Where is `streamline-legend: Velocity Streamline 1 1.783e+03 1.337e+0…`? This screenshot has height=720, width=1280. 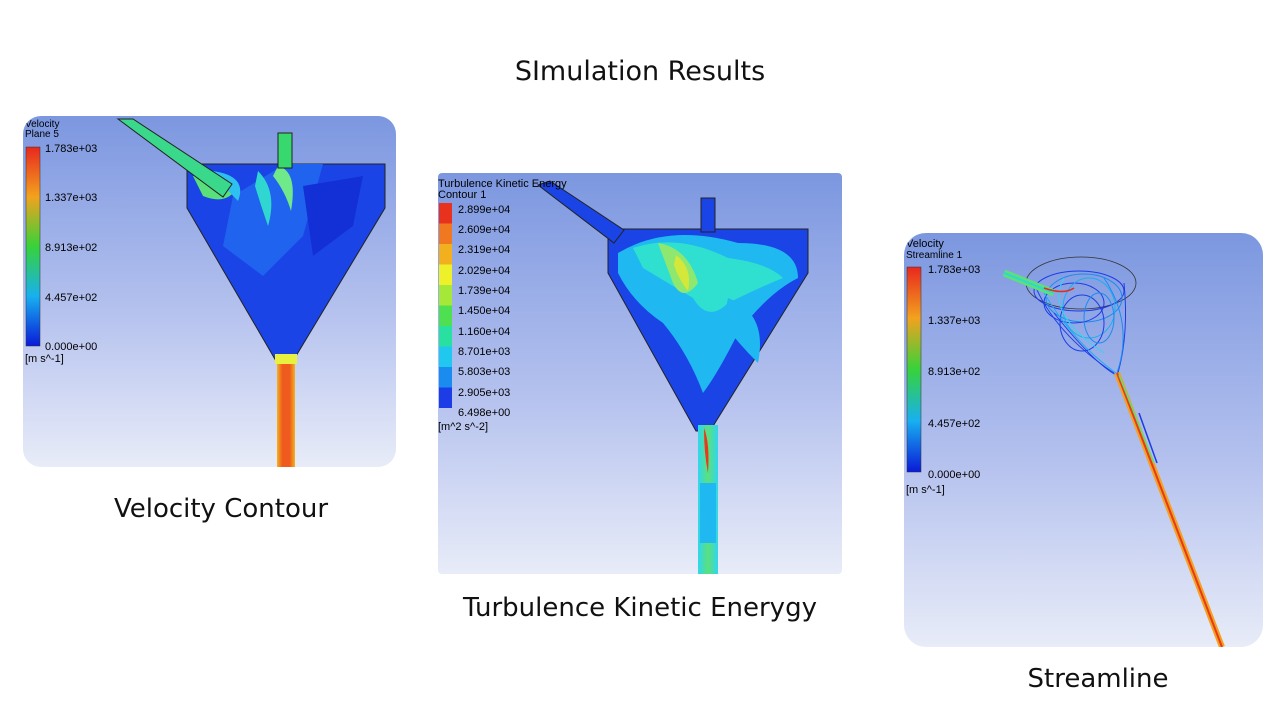
streamline-legend: Velocity Streamline 1 1.783e+03 1.337e+0… is located at coordinates (943, 367).